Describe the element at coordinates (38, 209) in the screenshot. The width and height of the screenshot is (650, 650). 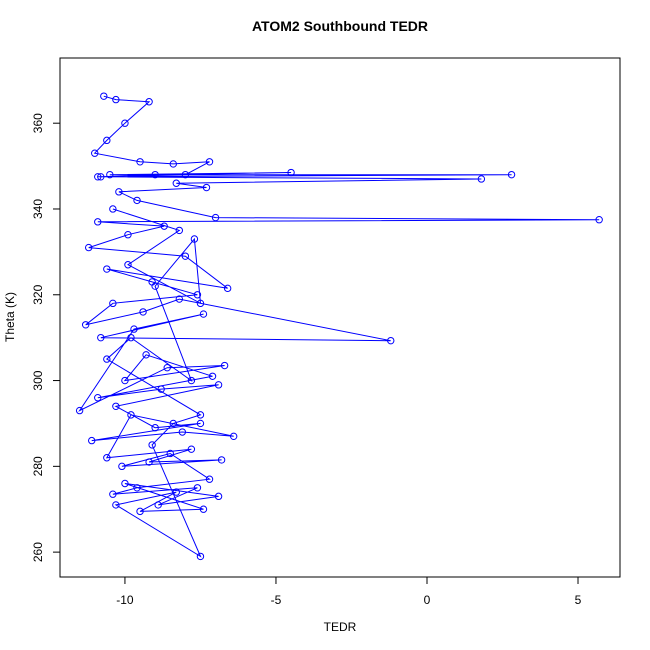
I see `y-tick-label: 340` at that location.